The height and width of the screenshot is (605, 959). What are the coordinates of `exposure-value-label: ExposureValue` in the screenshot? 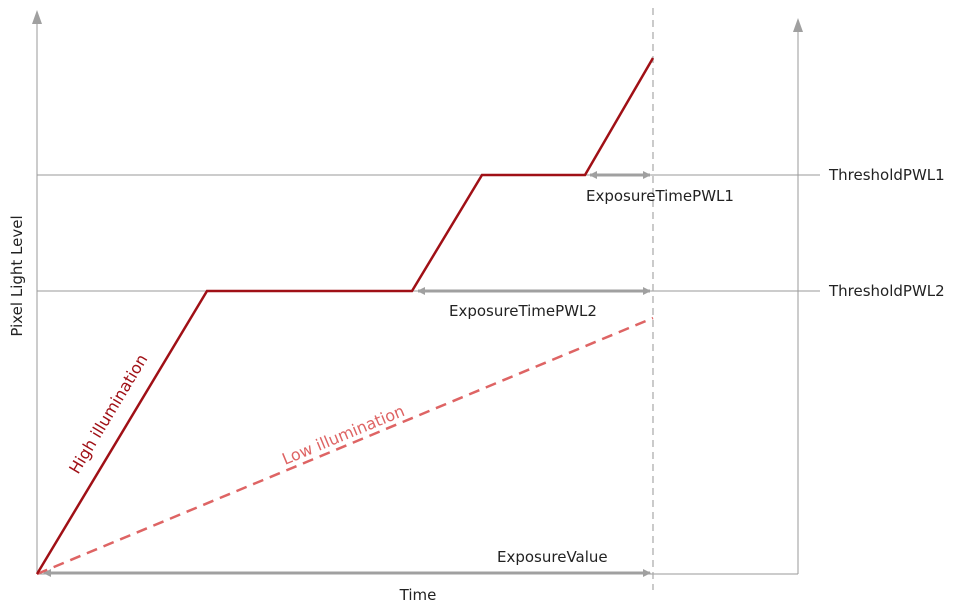 It's located at (552, 557).